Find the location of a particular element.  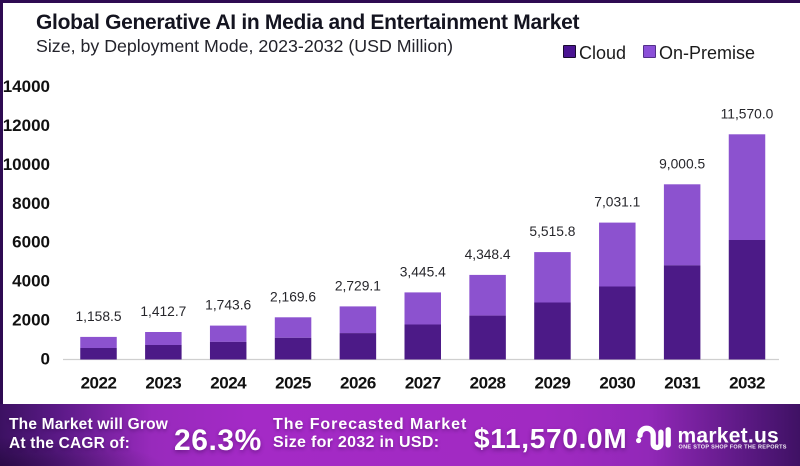

svg-text: 10000 is located at coordinates (26, 164).